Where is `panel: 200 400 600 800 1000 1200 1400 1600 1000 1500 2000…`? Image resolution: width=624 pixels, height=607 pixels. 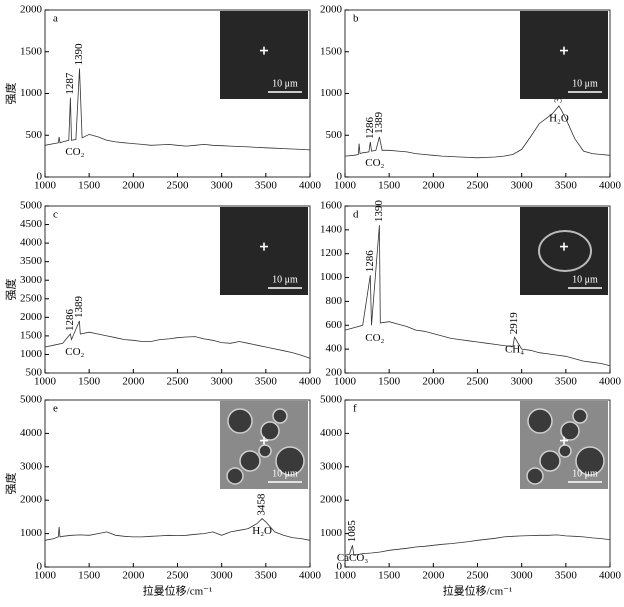
panel: 200 400 600 800 1000 1200 1400 1600 1000 1500 2000… is located at coordinates (471, 294).